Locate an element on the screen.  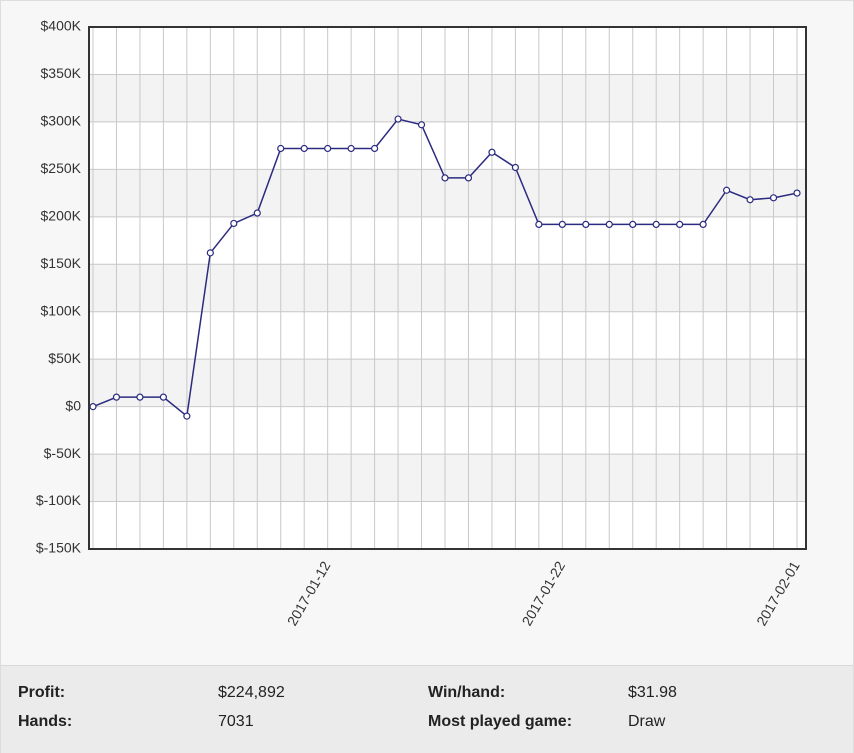
y-tick-label: $150K is located at coordinates (61, 263).